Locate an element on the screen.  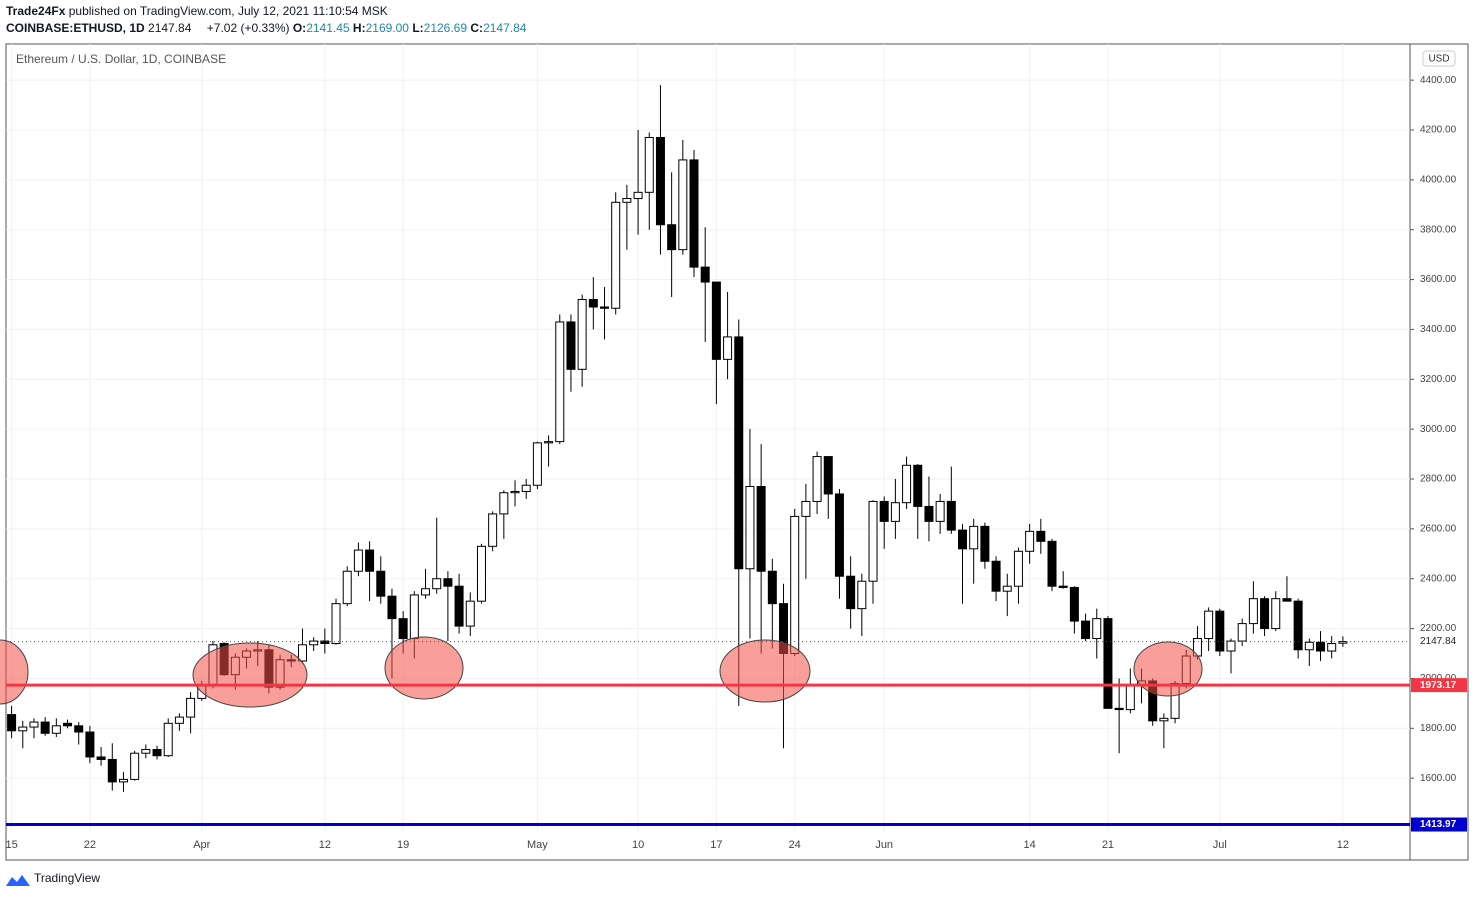
y-tick-label: 3800.00 is located at coordinates (1438, 229).